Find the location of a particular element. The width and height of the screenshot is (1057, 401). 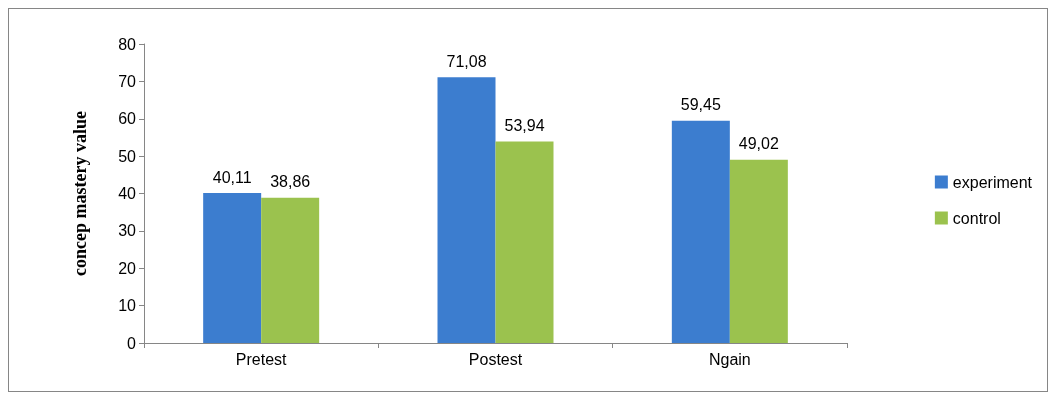

y-tick-label: 30 is located at coordinates (127, 231).